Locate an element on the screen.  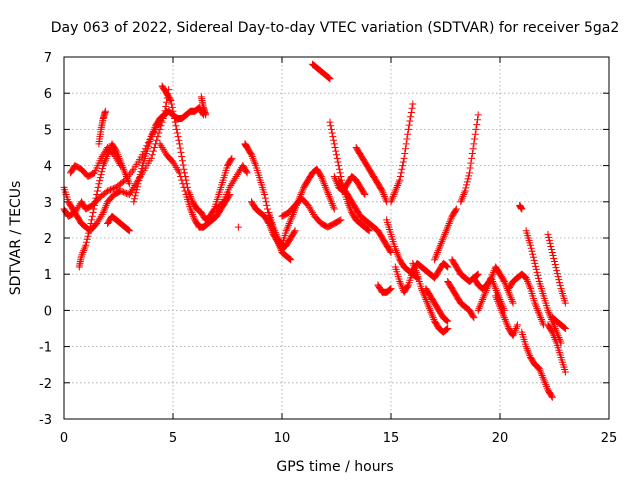
y-tick-label: 7 is located at coordinates (48, 58).